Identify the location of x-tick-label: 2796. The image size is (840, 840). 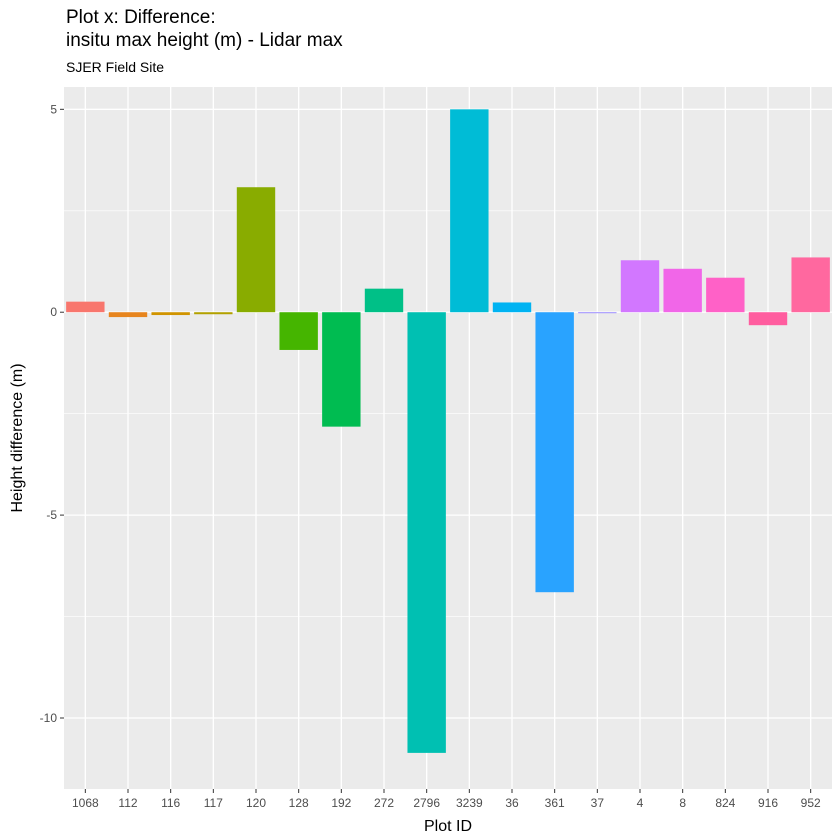
(426, 803).